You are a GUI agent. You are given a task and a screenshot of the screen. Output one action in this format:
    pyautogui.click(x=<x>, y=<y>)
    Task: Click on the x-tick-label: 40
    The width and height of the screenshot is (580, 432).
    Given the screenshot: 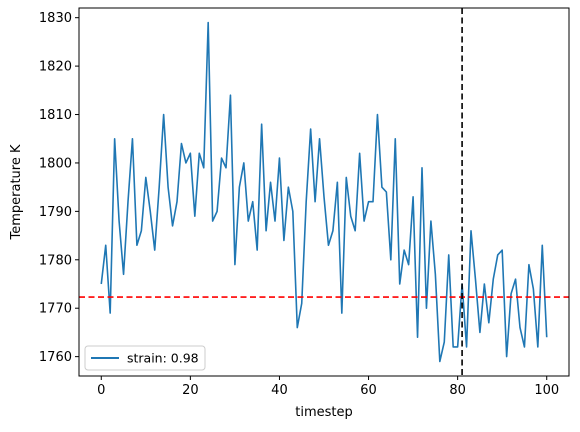 What is the action you would take?
    pyautogui.click(x=279, y=390)
    